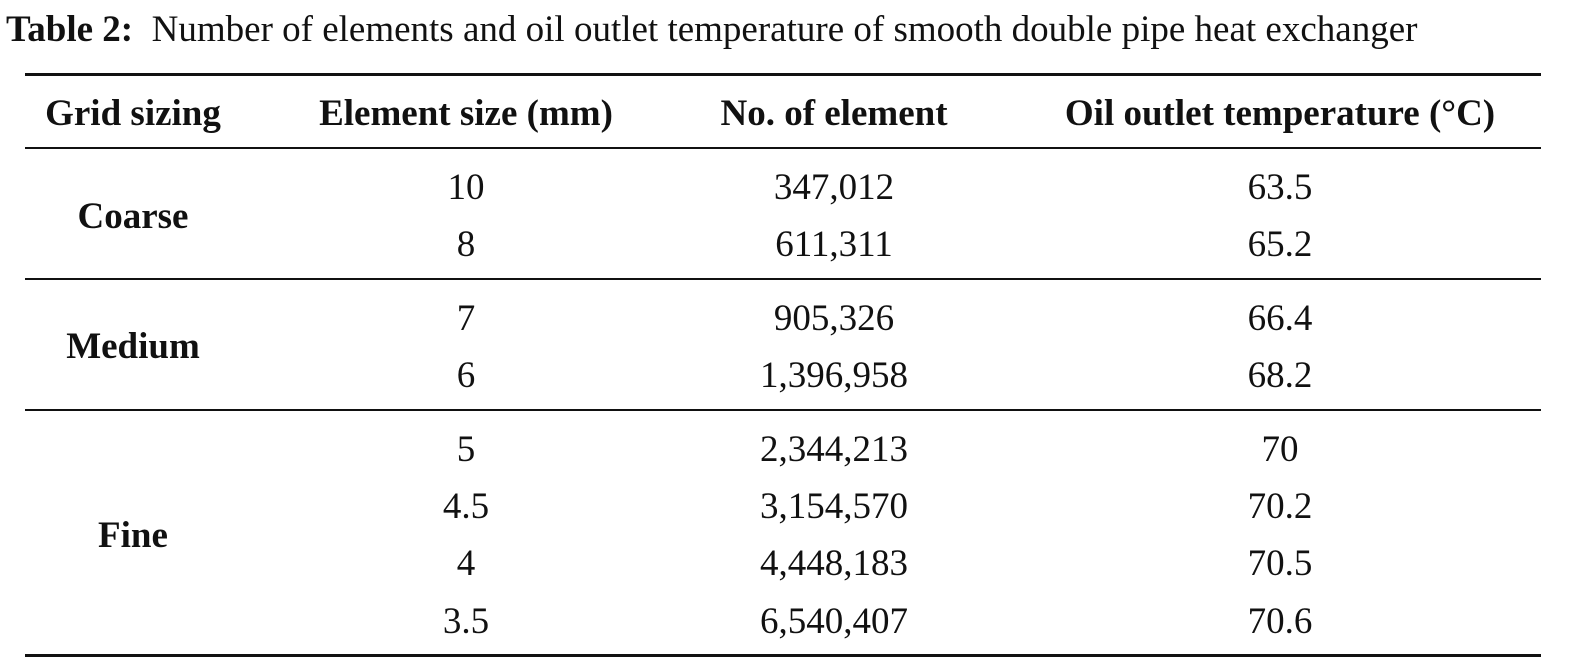  I want to click on cell: 7, so click(466, 318).